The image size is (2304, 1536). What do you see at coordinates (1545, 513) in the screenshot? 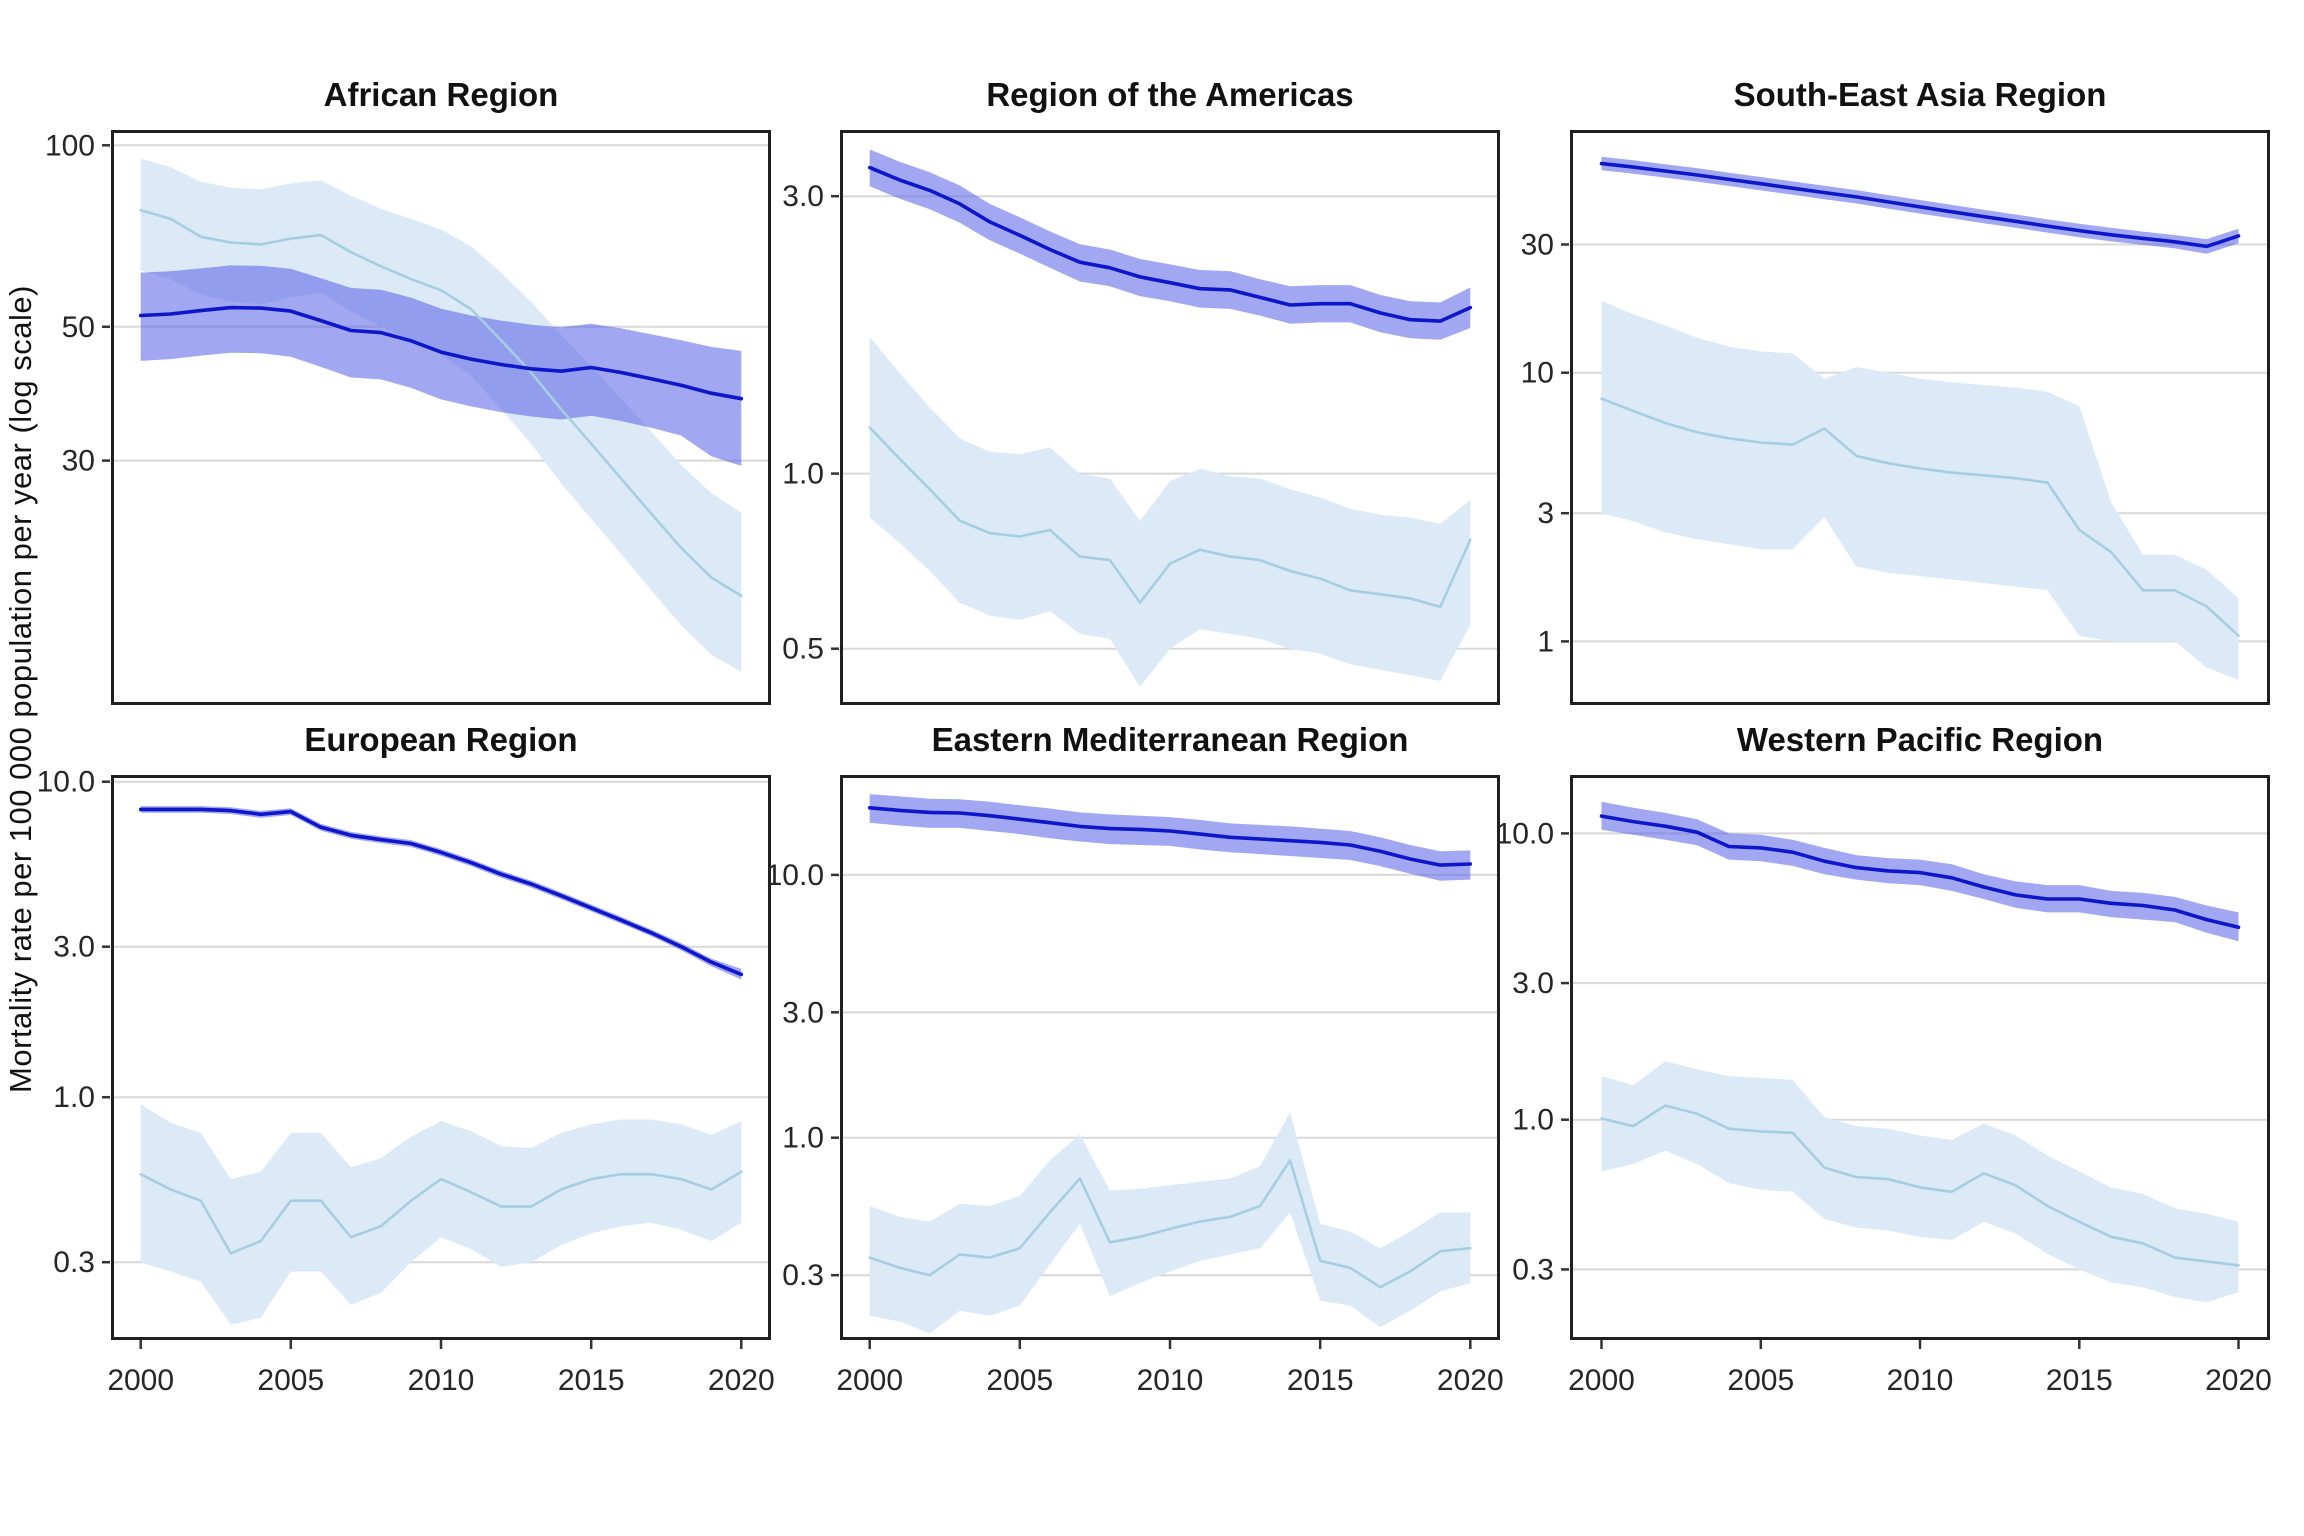
I see `y-tick-label: 3` at bounding box center [1545, 513].